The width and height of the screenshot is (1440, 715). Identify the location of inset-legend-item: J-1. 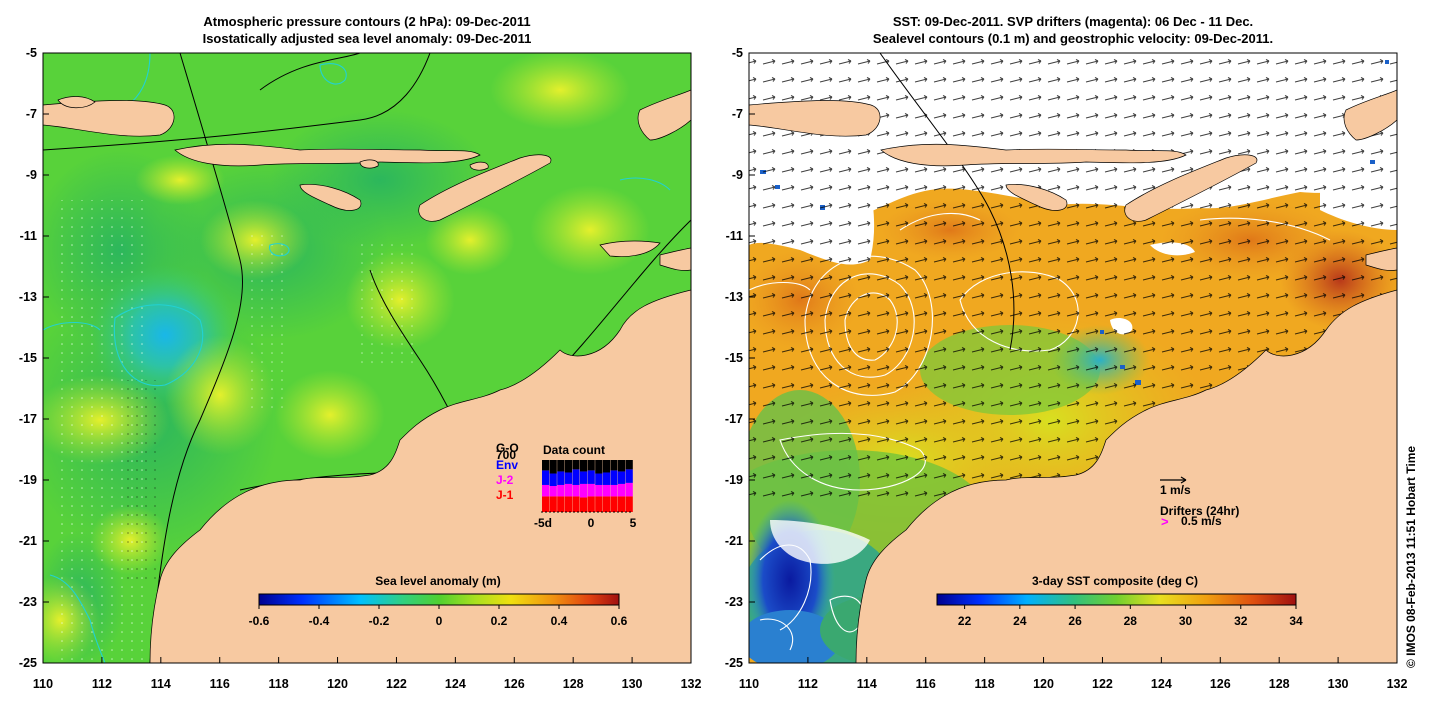
(505, 495).